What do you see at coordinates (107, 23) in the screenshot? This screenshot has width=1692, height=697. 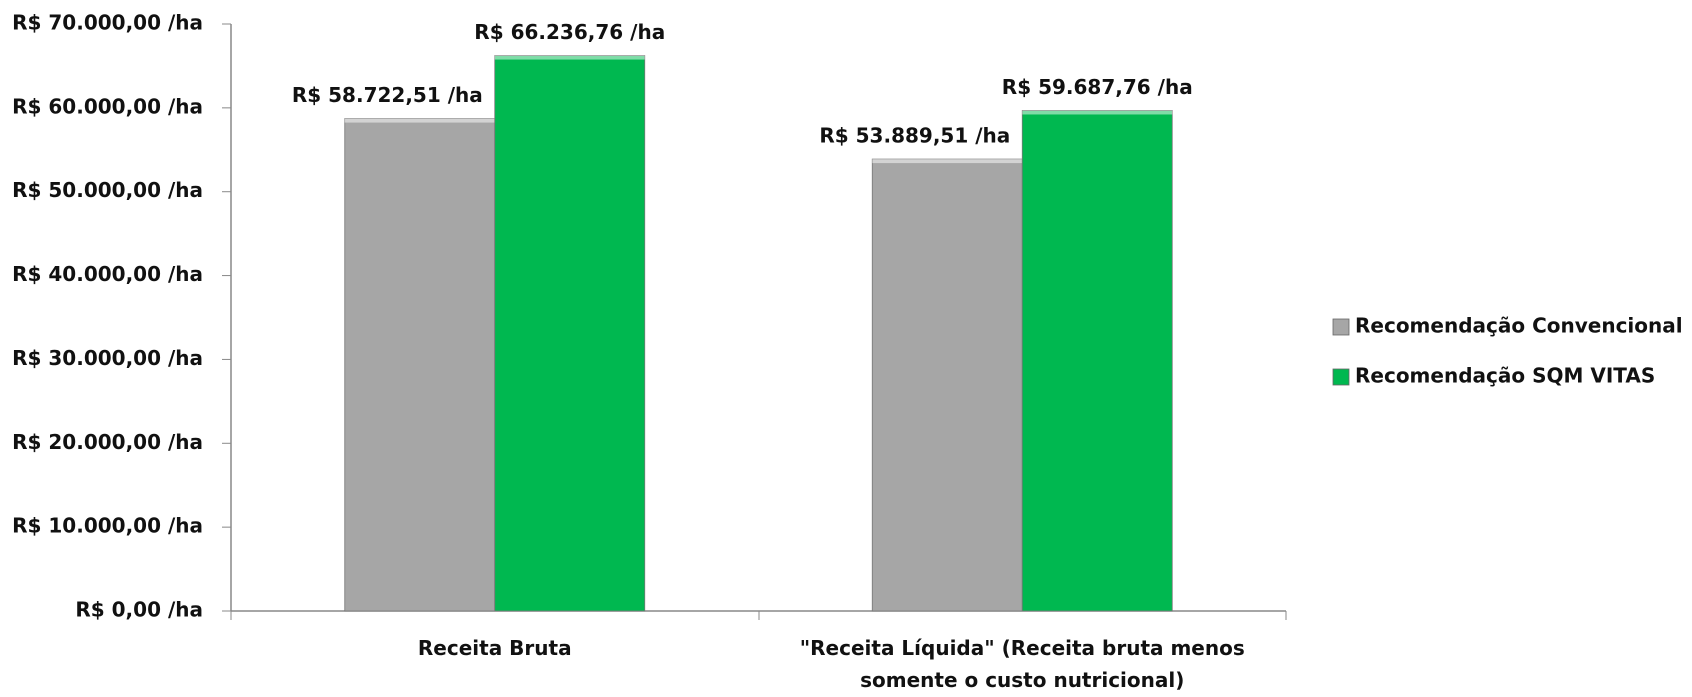 I see `y-tick-label: R$ 70.000,00 /ha` at bounding box center [107, 23].